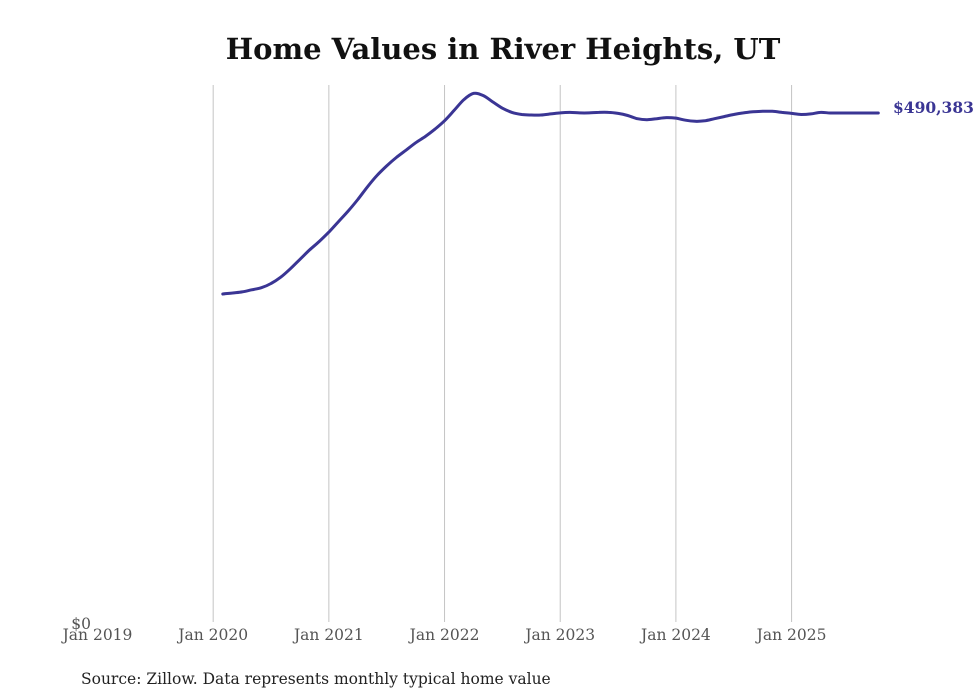  I want to click on y-tick-label: $0, so click(81, 624).